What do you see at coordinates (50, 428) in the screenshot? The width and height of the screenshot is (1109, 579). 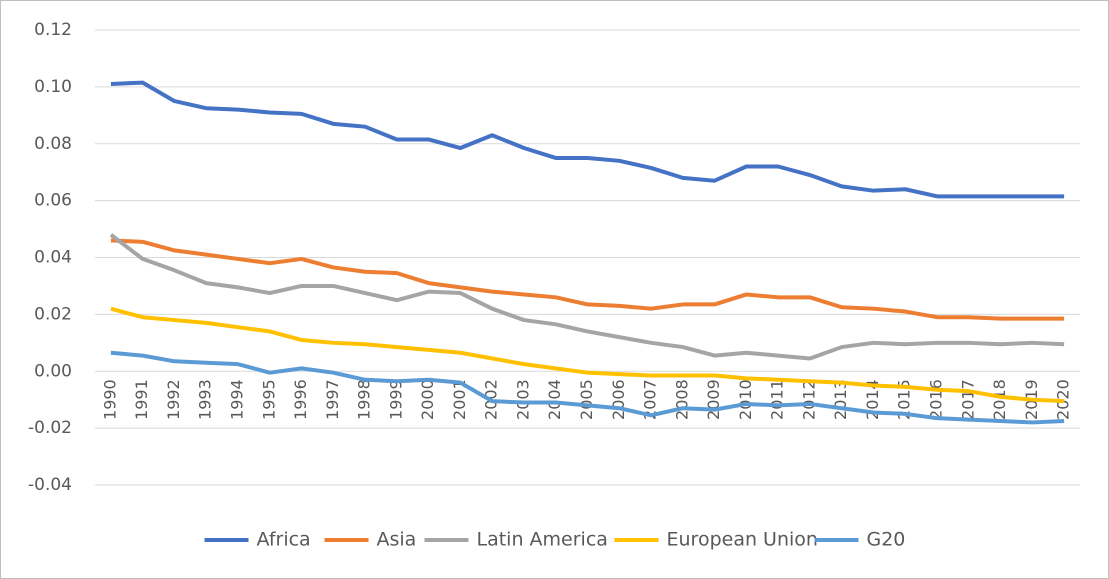 I see `y-tick-label: -0.02` at bounding box center [50, 428].